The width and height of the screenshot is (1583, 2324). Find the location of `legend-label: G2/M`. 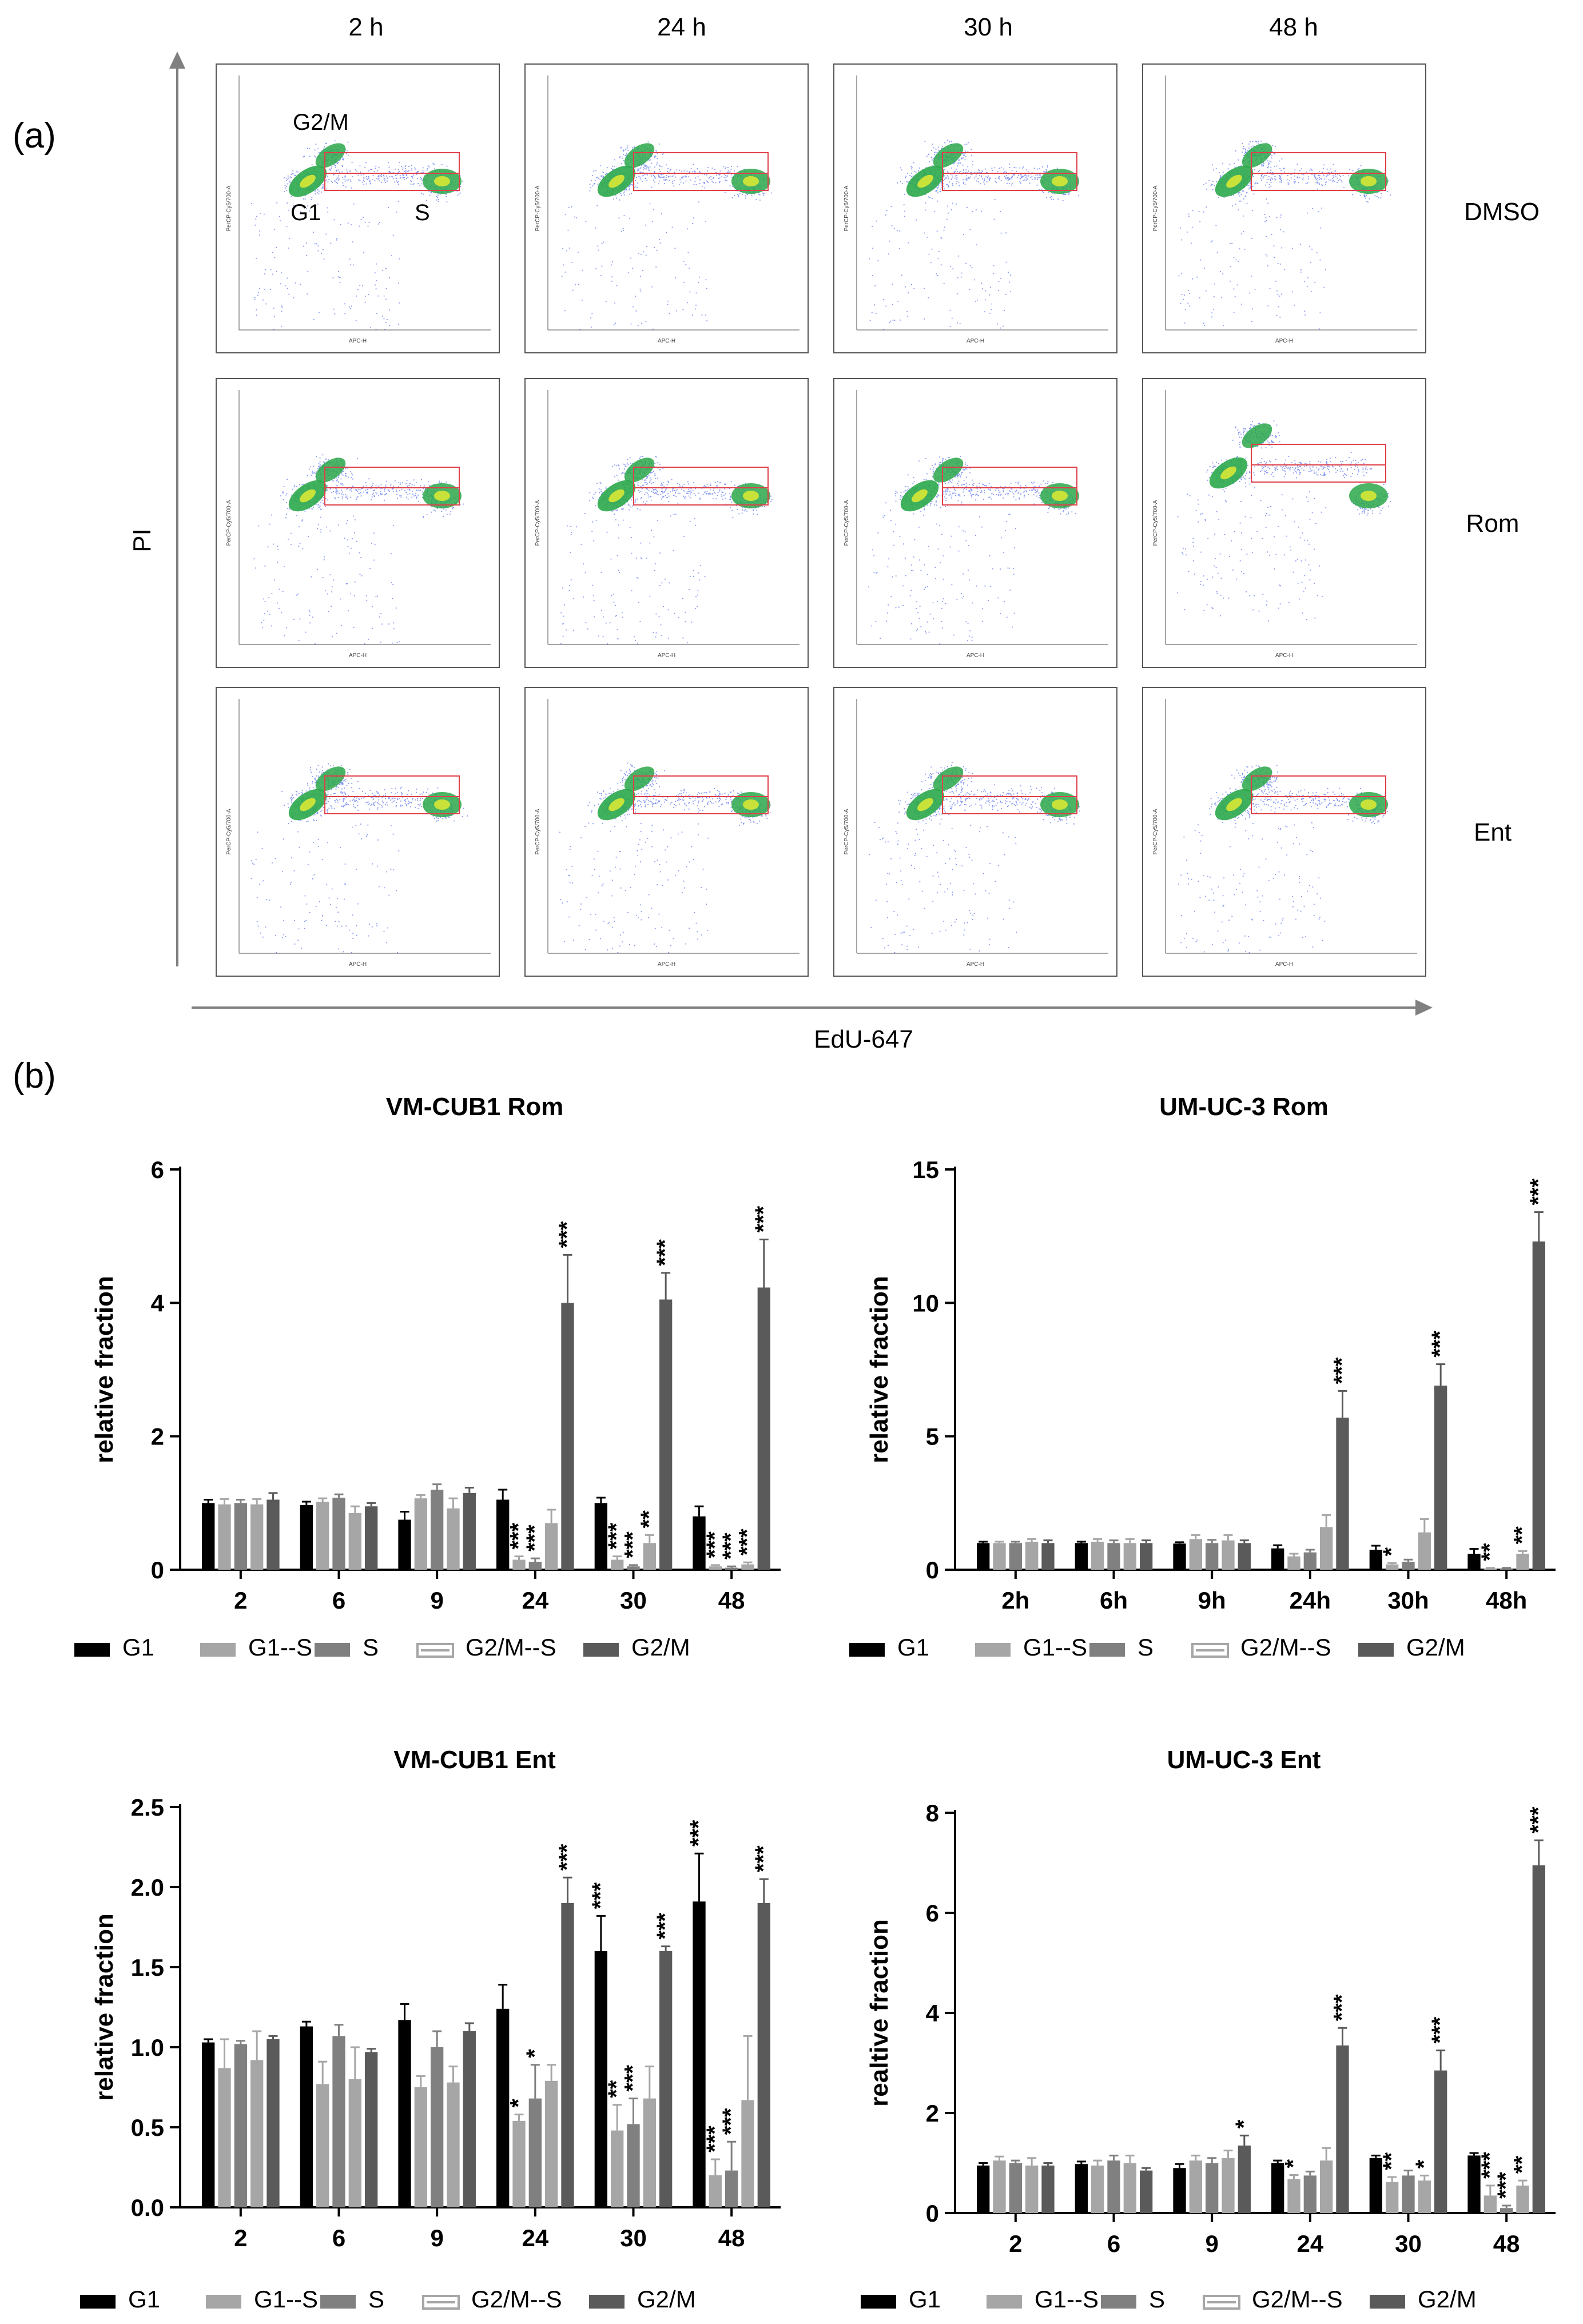

legend-label: G2/M is located at coordinates (1447, 2299).